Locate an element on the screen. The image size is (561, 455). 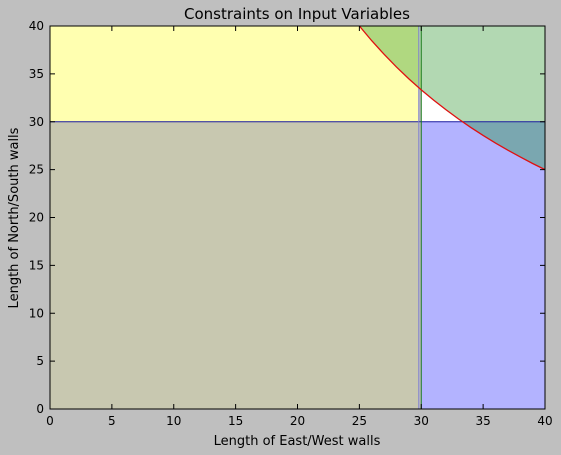
x-tick-label: 25 is located at coordinates (359, 421).